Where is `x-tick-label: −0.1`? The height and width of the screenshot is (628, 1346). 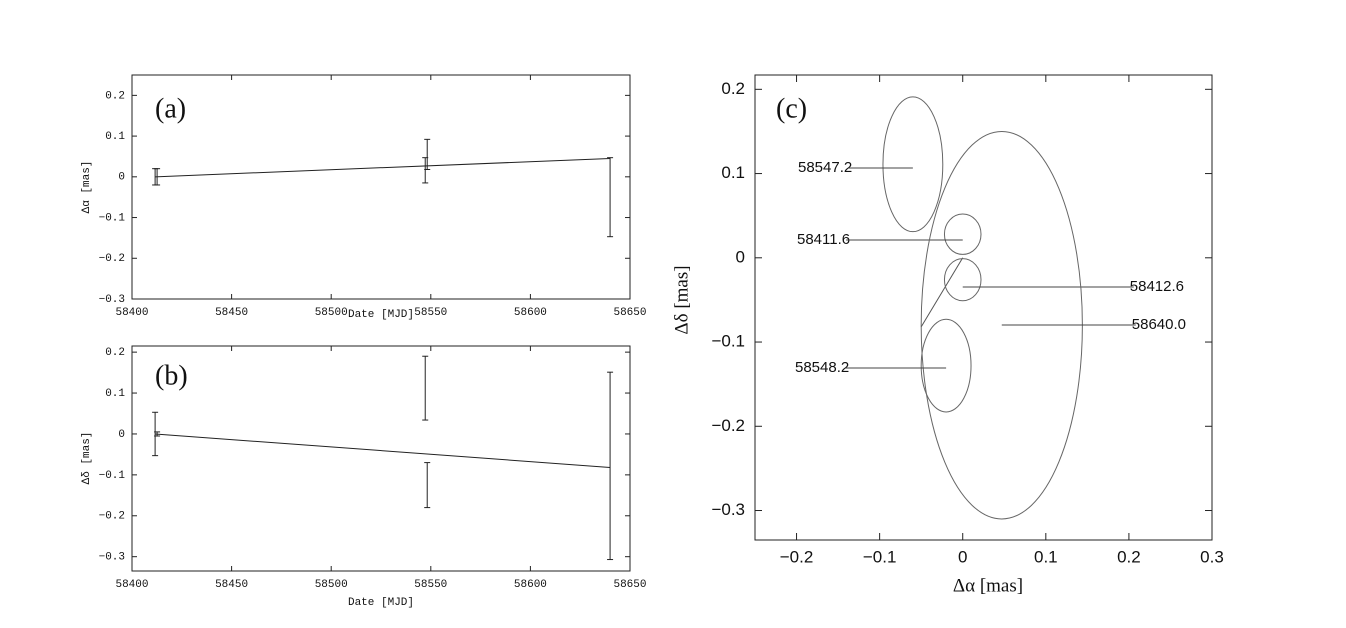
x-tick-label: −0.1 is located at coordinates (880, 556).